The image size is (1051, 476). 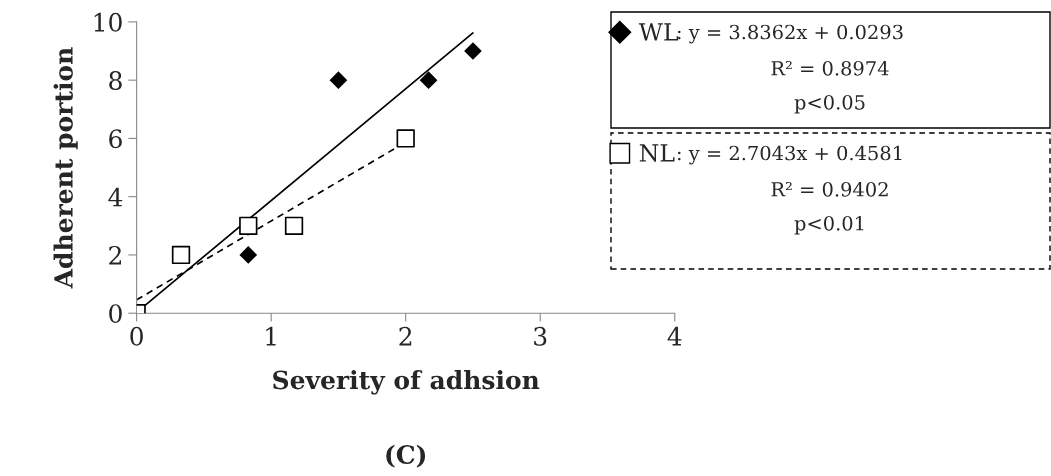 What do you see at coordinates (115, 139) in the screenshot?
I see `y-tick-label: 6` at bounding box center [115, 139].